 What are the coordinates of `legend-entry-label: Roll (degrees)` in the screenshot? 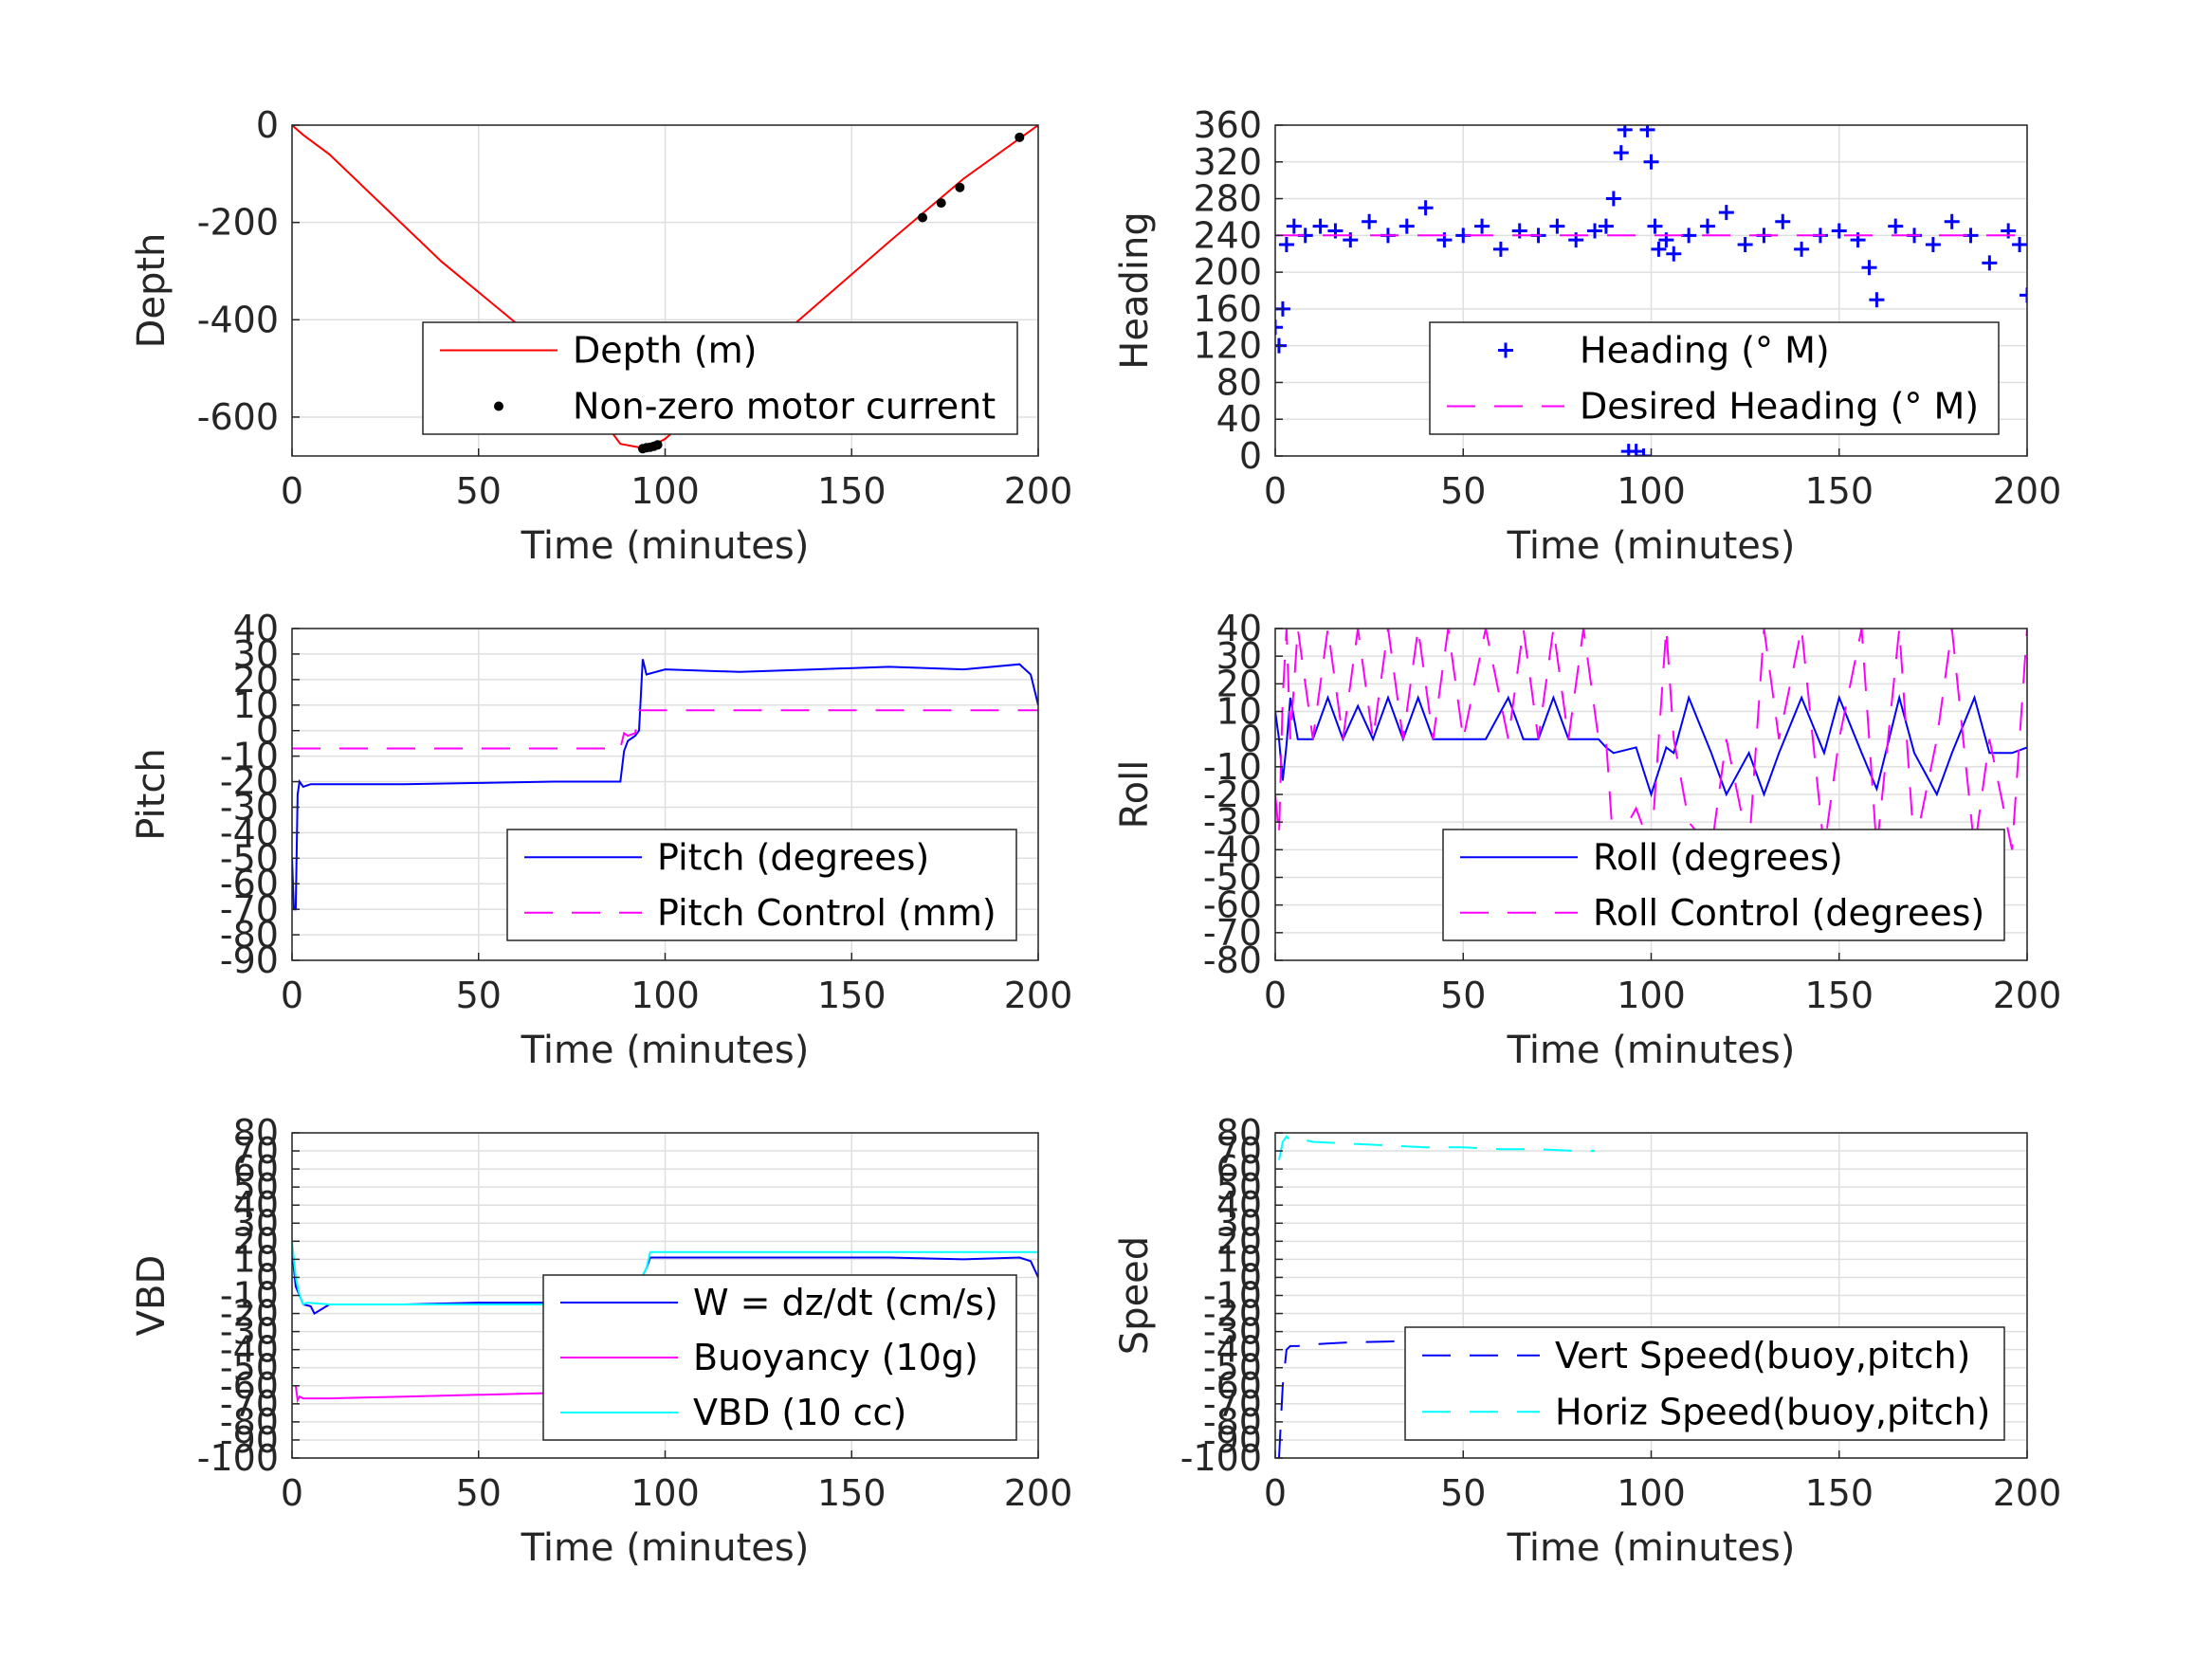 It's located at (1718, 857).